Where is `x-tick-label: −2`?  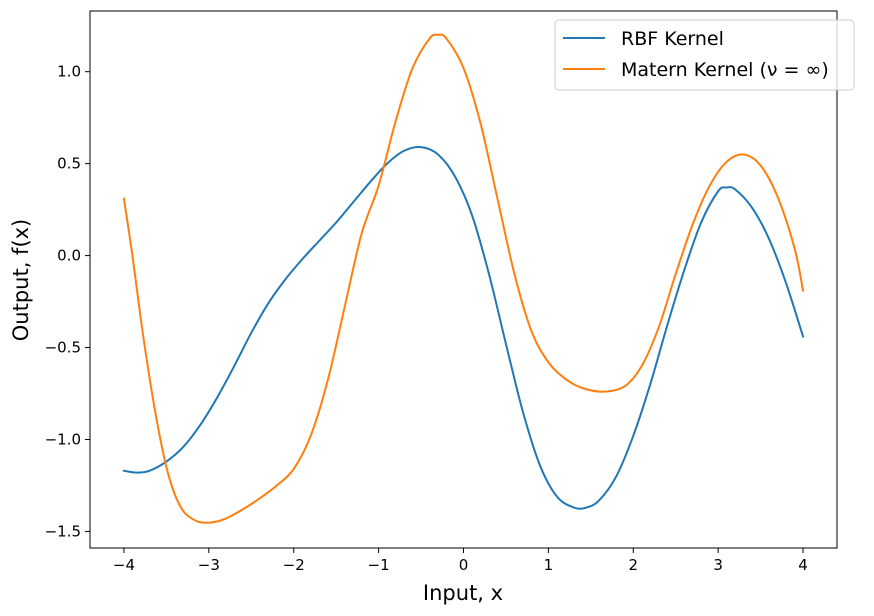 x-tick-label: −2 is located at coordinates (294, 565).